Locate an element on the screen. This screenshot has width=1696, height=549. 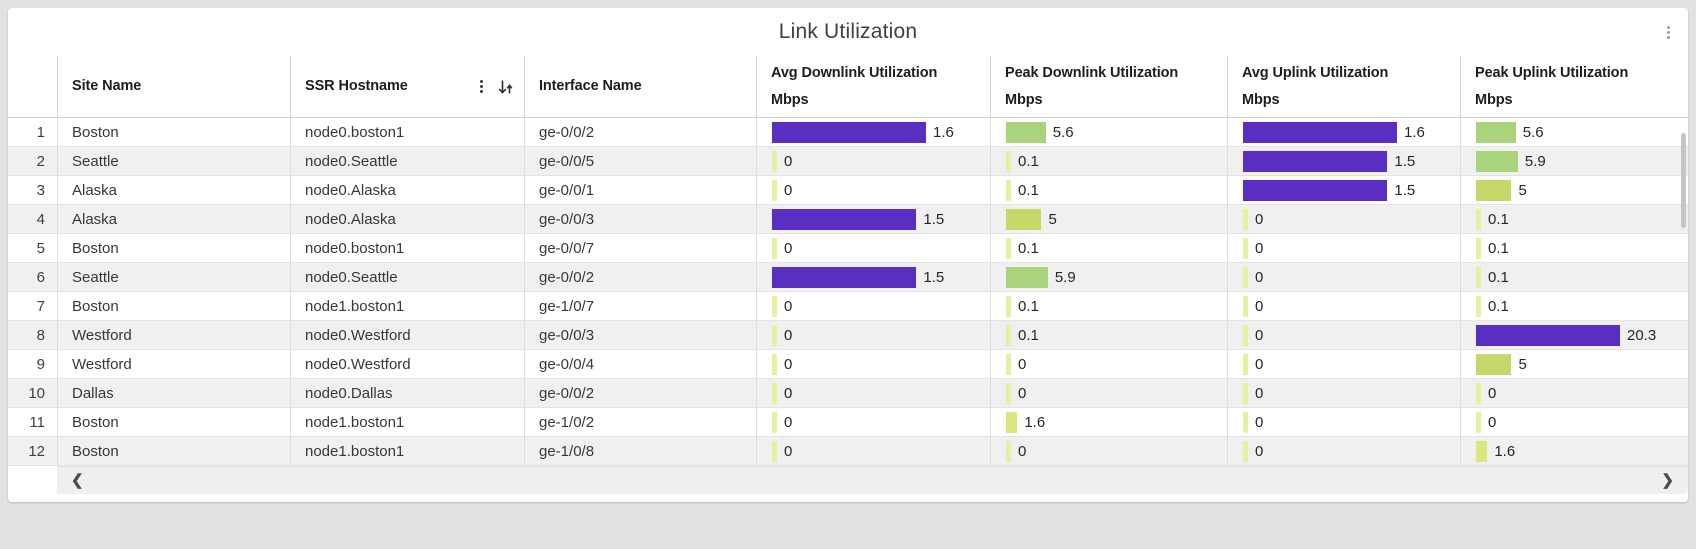
row-number: 10 is located at coordinates (36, 393).